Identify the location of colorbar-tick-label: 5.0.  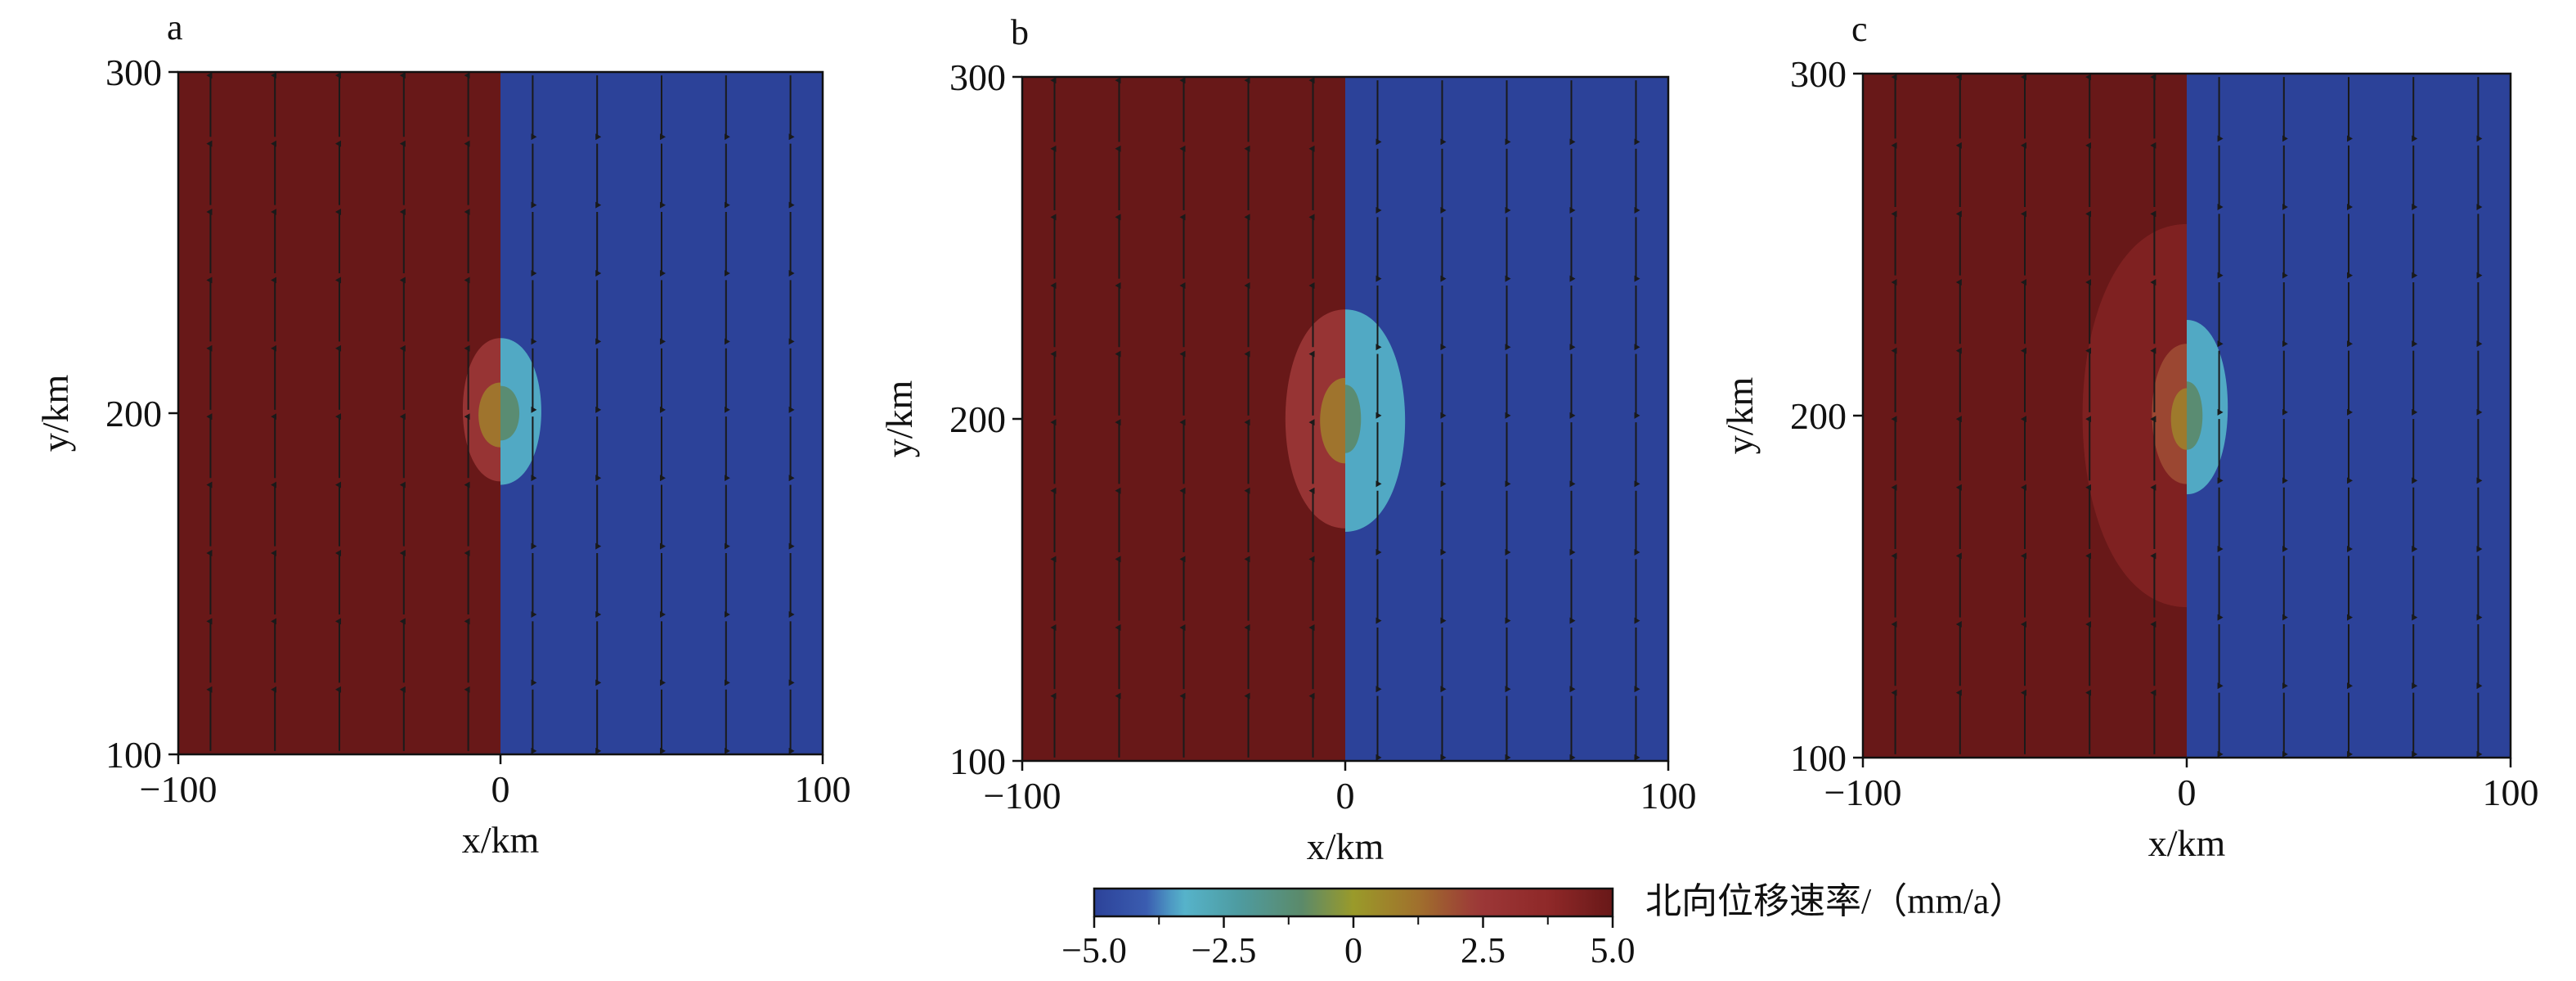
(1613, 950).